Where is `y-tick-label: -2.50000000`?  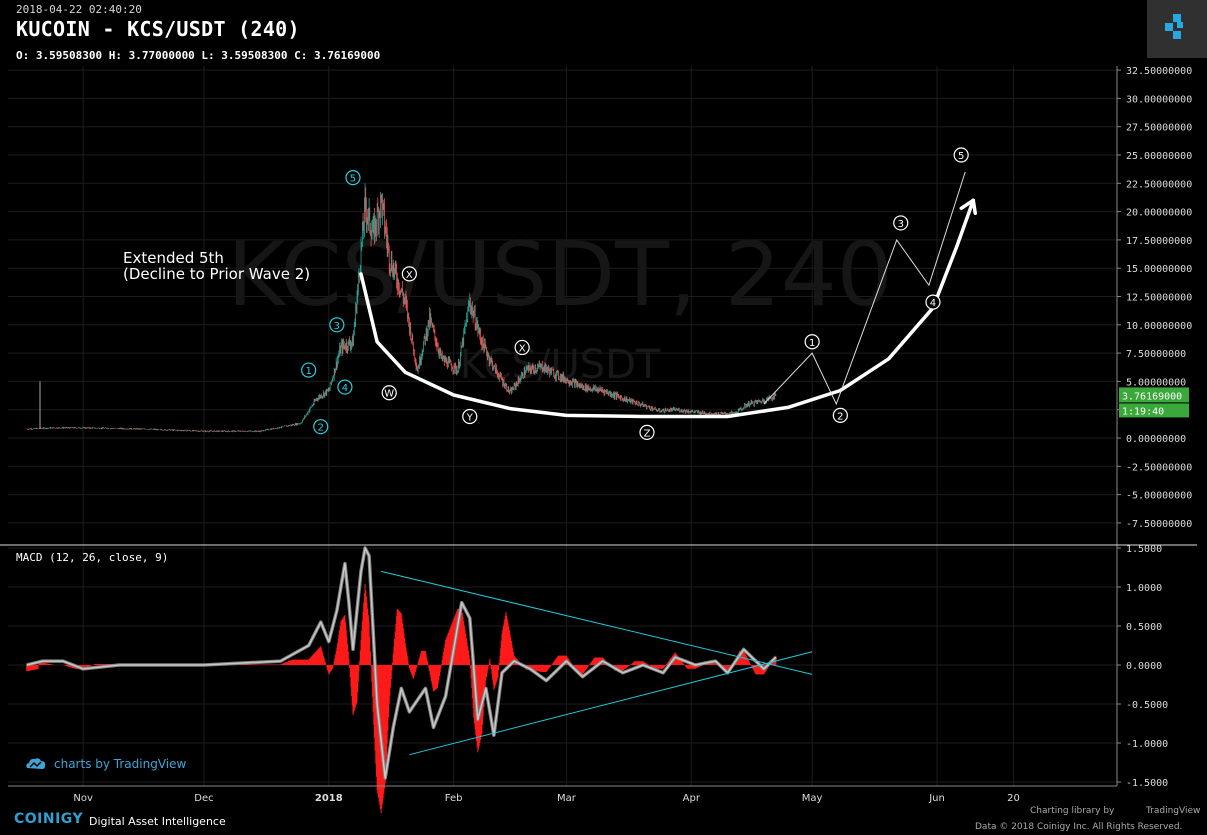 y-tick-label: -2.50000000 is located at coordinates (1159, 467).